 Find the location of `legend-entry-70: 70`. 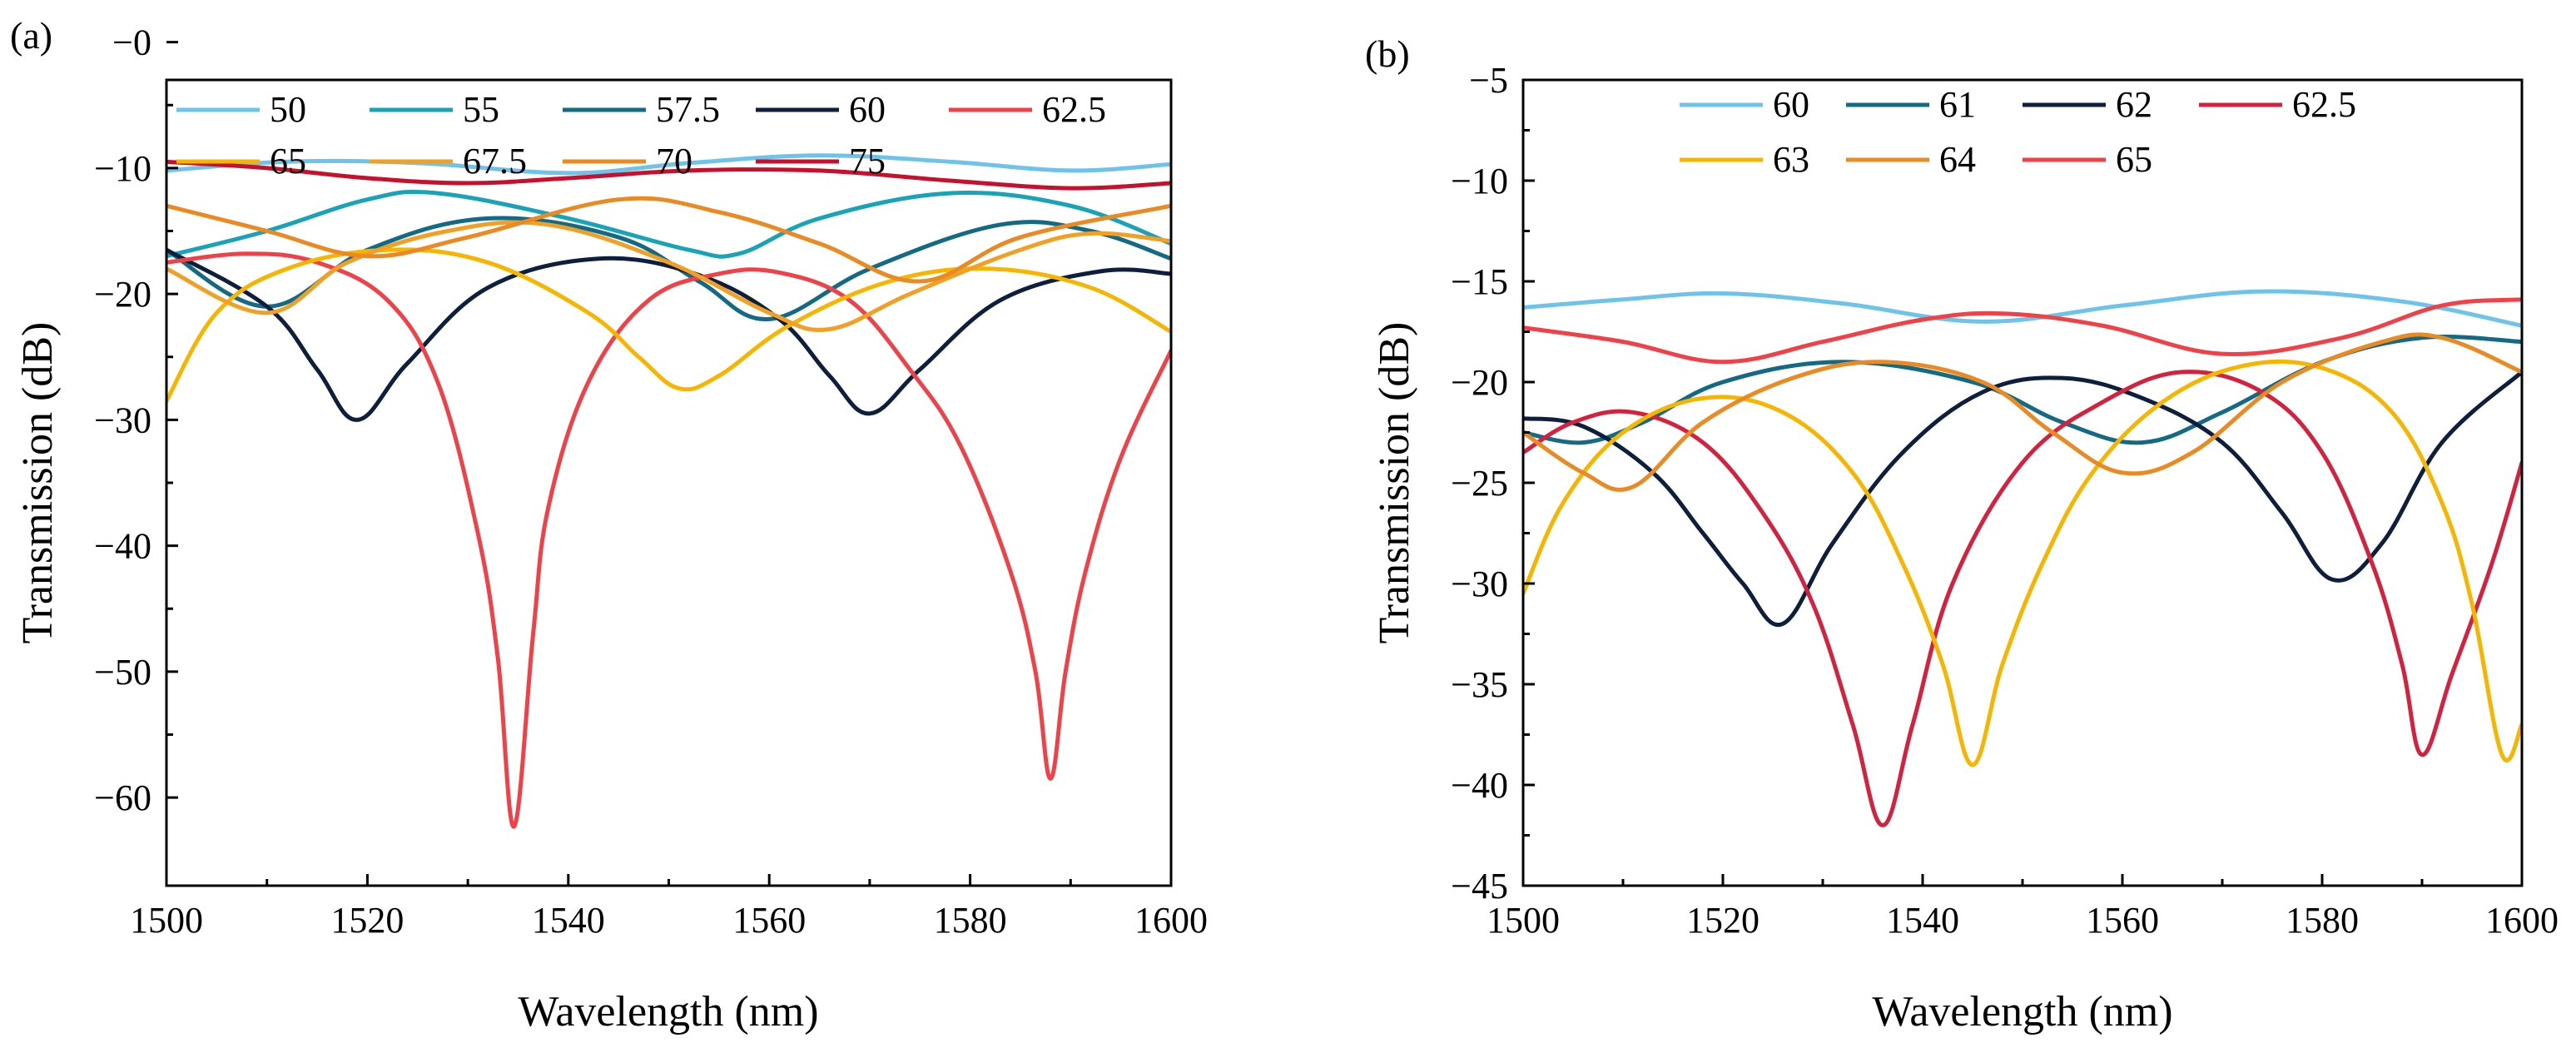

legend-entry-70: 70 is located at coordinates (627, 161).